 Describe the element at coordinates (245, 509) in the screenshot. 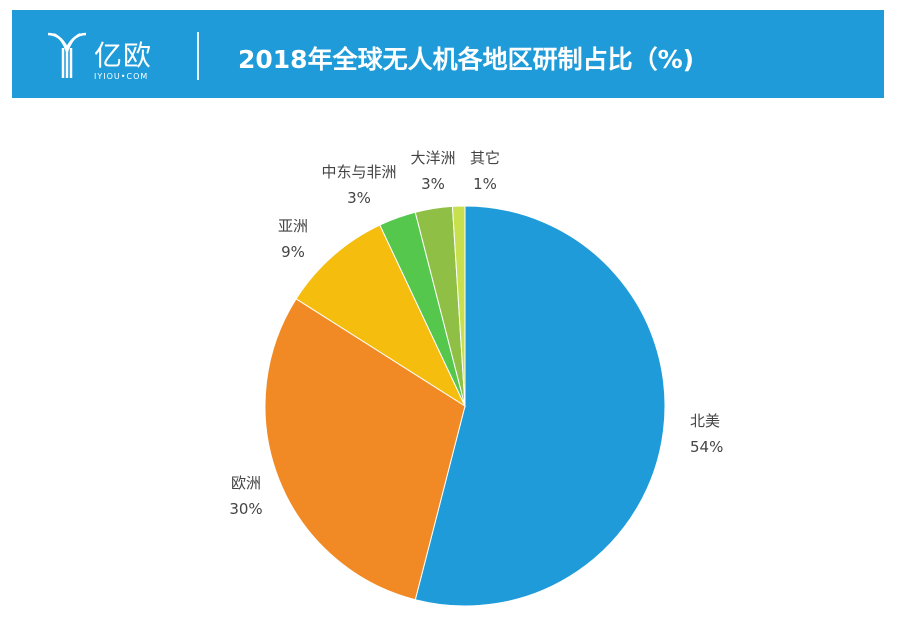

I see `slice-value-label: 30%` at that location.